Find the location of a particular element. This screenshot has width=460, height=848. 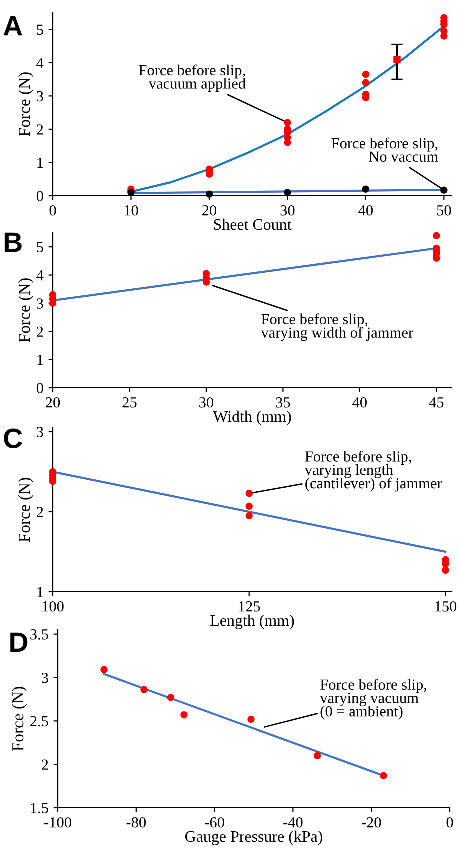

x-axis-title: Sheet Count is located at coordinates (253, 224).